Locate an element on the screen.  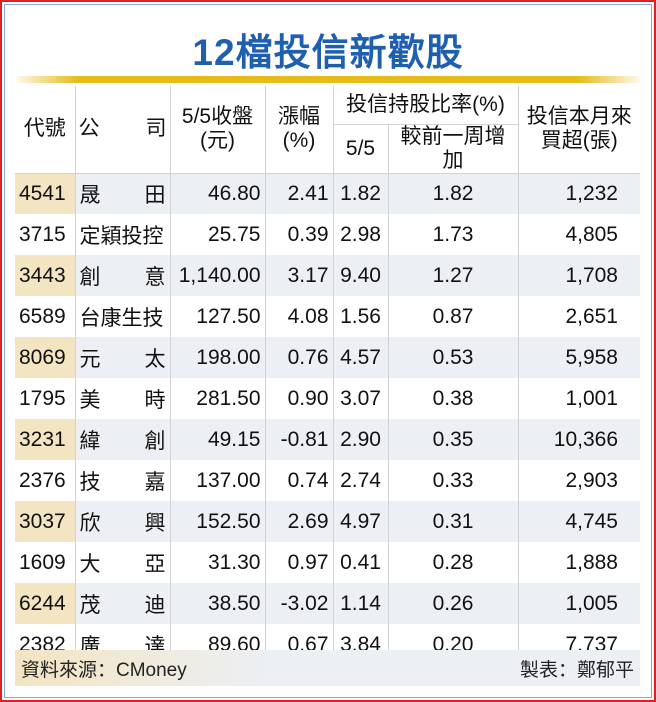
cell-increase: 0.26 is located at coordinates (452, 604).